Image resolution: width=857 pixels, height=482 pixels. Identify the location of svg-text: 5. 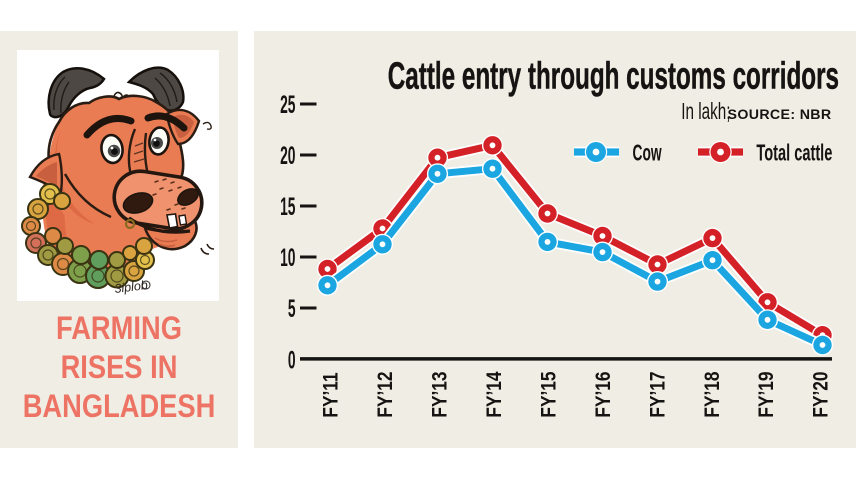
(292, 309).